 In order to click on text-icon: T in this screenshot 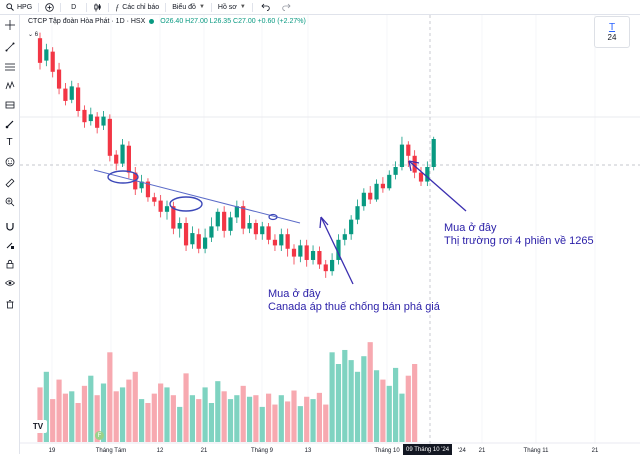, I will do `click(9, 142)`.